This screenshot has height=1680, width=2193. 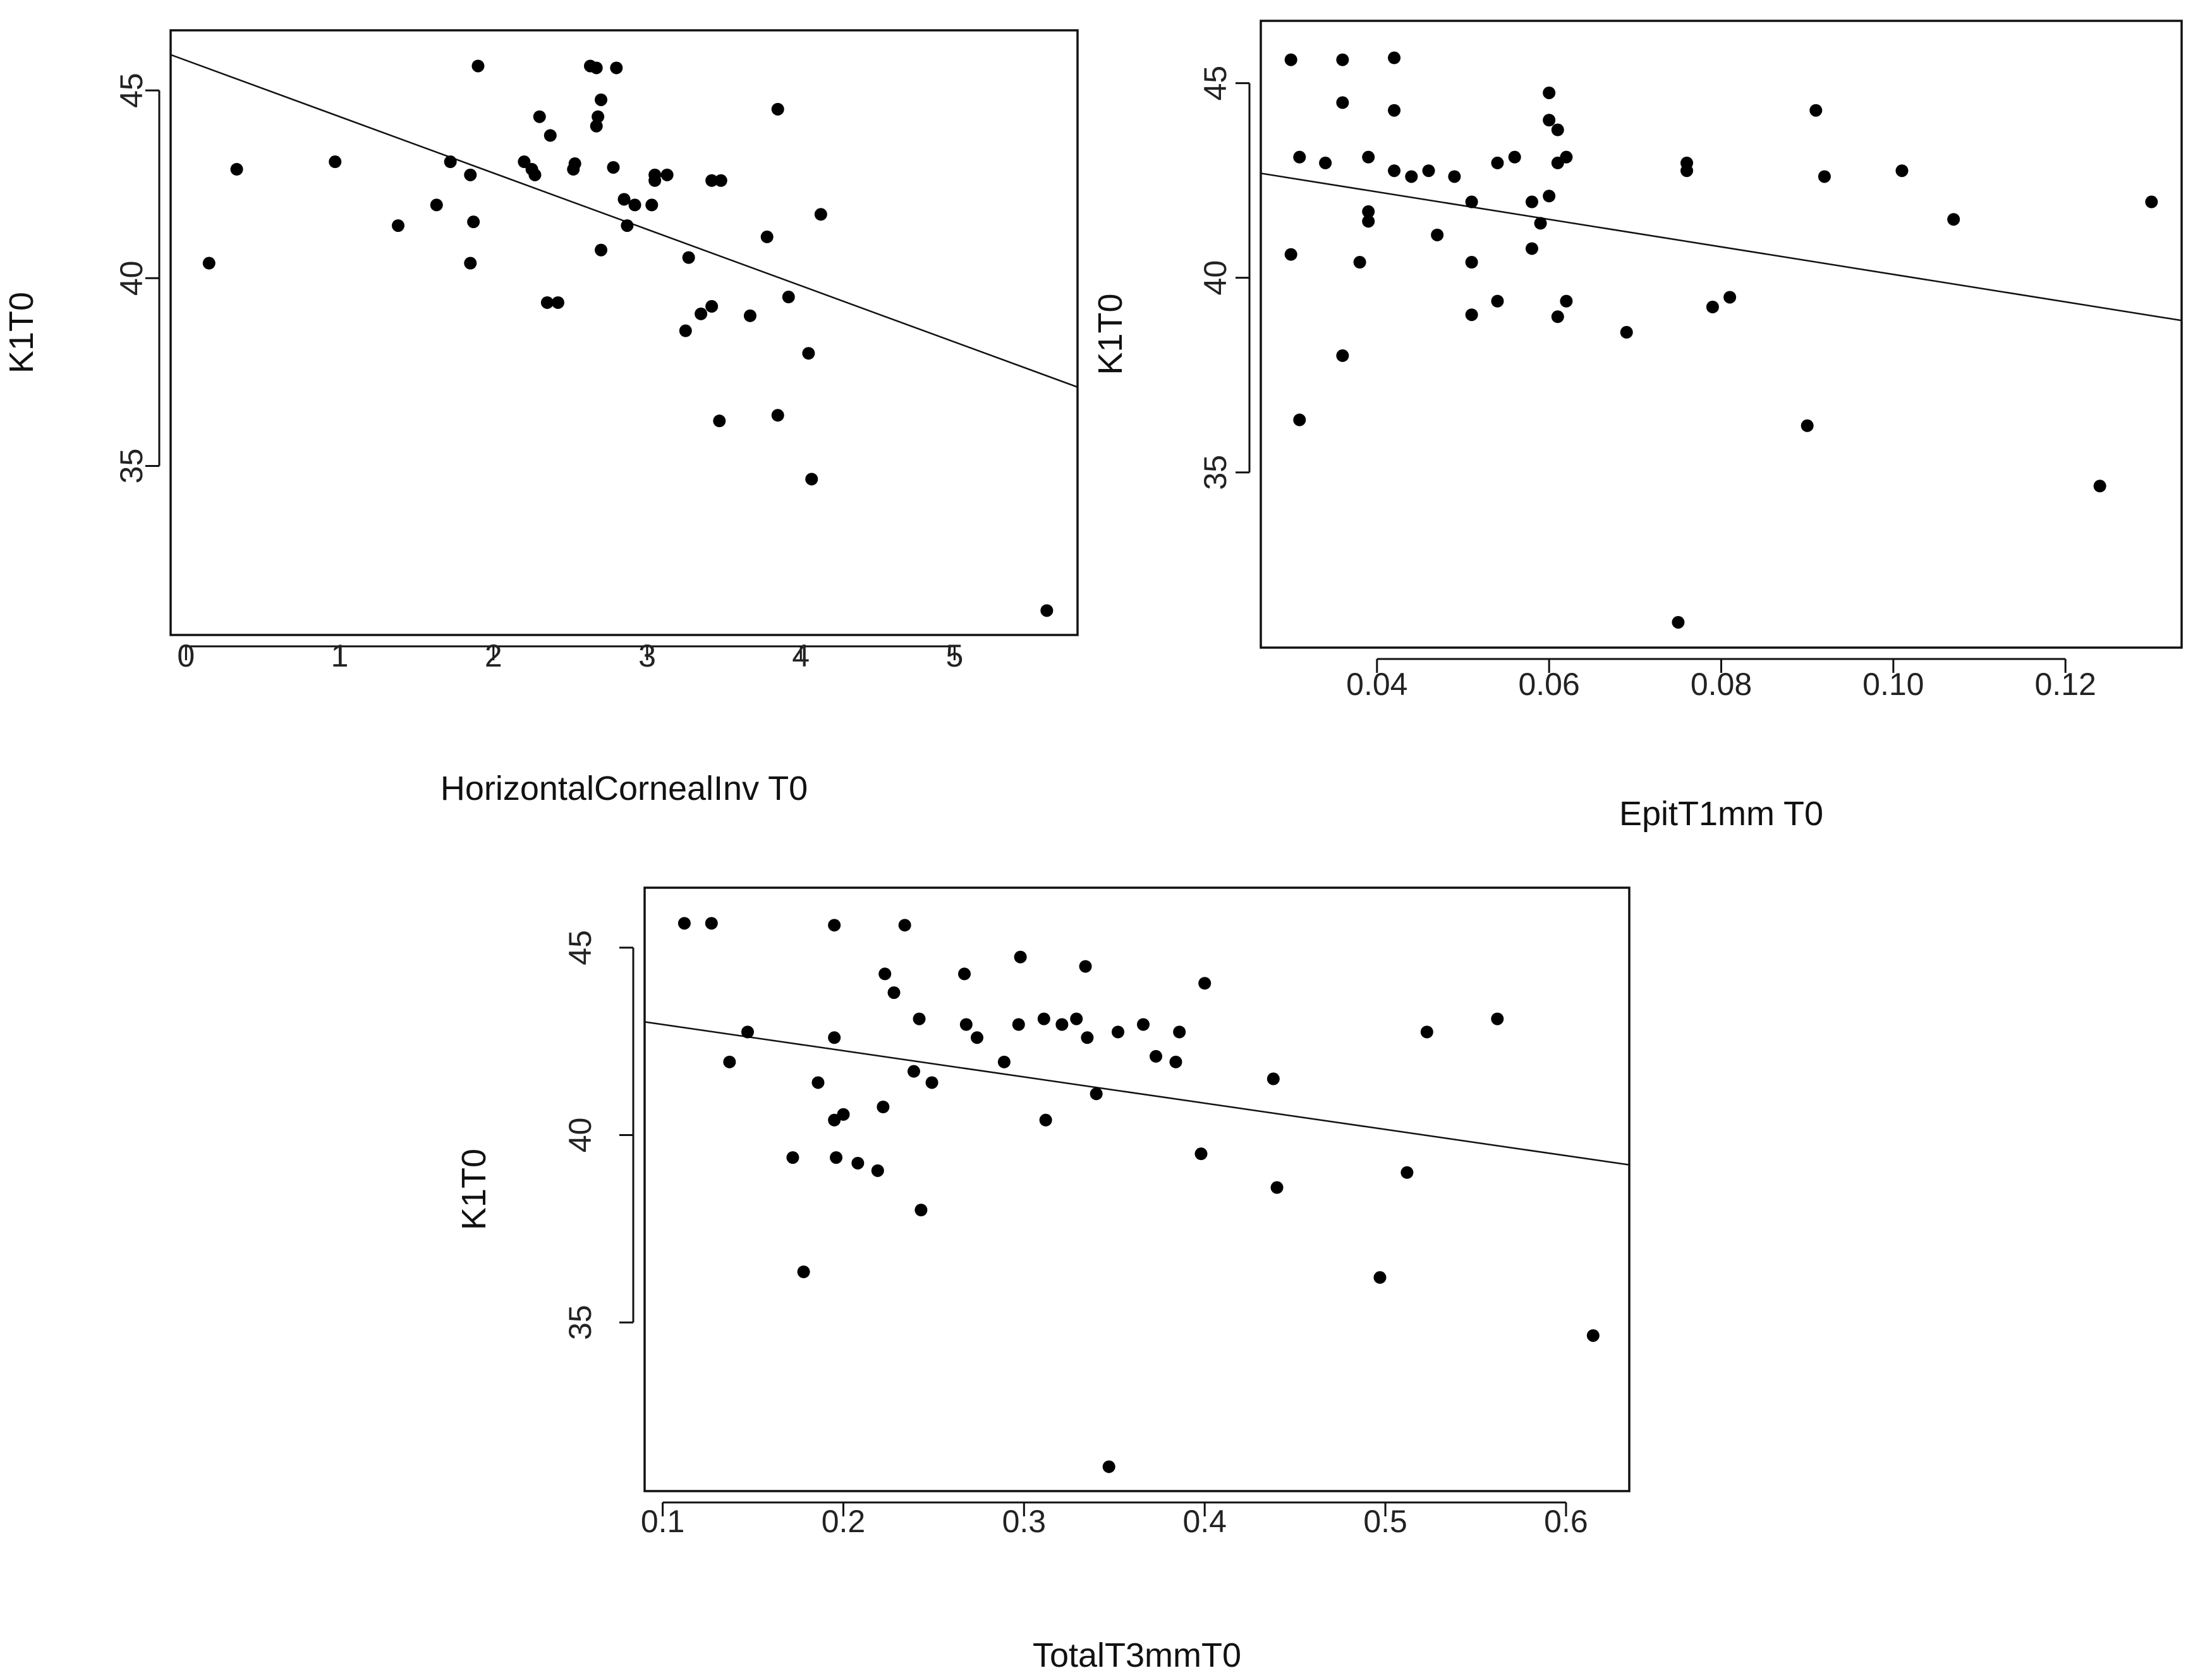 I want to click on x-axis: 0.04 0.06 0.08 0.10 0.12, so click(x=1721, y=680).